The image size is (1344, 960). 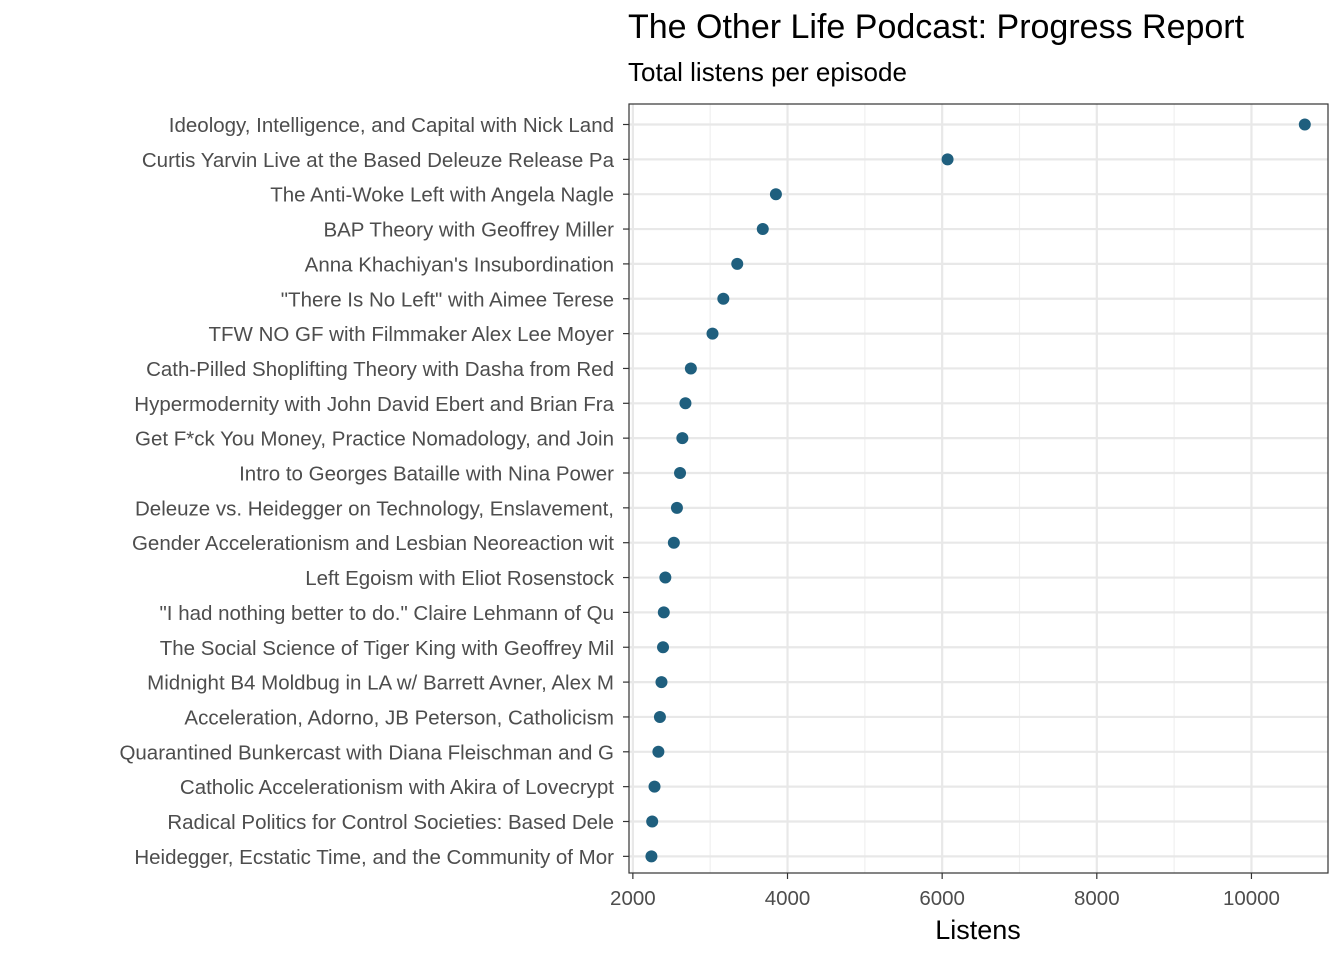 I want to click on x-tick-label: 6000, so click(x=942, y=898).